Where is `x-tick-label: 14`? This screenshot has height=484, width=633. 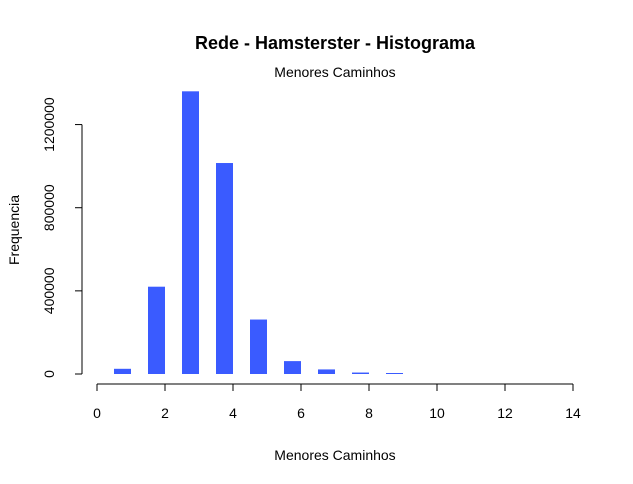 x-tick-label: 14 is located at coordinates (573, 413).